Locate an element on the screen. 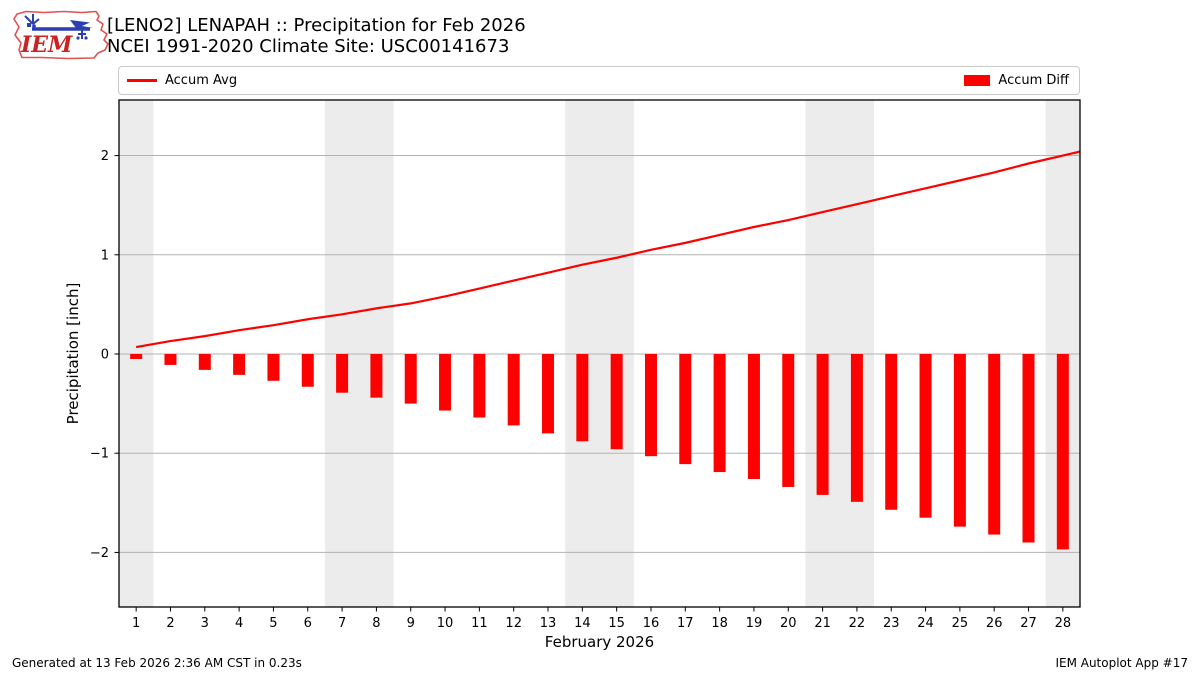 The height and width of the screenshot is (675, 1200). x-tick-label: 10 is located at coordinates (445, 623).